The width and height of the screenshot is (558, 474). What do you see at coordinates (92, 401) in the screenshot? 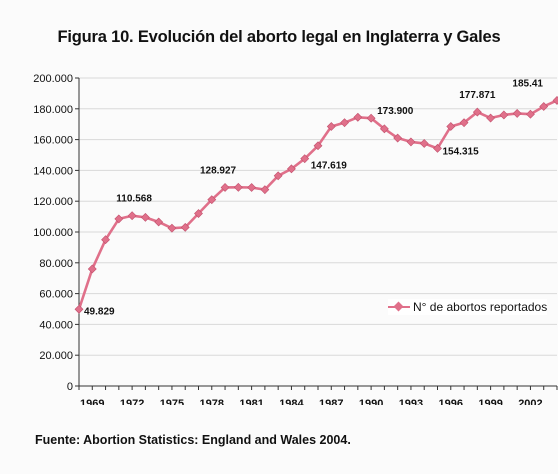
I see `x-tick-label: 1969` at bounding box center [92, 401].